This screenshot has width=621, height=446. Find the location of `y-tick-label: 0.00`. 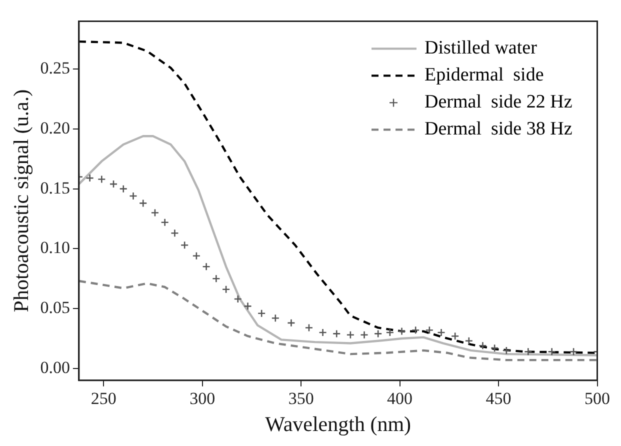

y-tick-label: 0.00 is located at coordinates (55, 367).